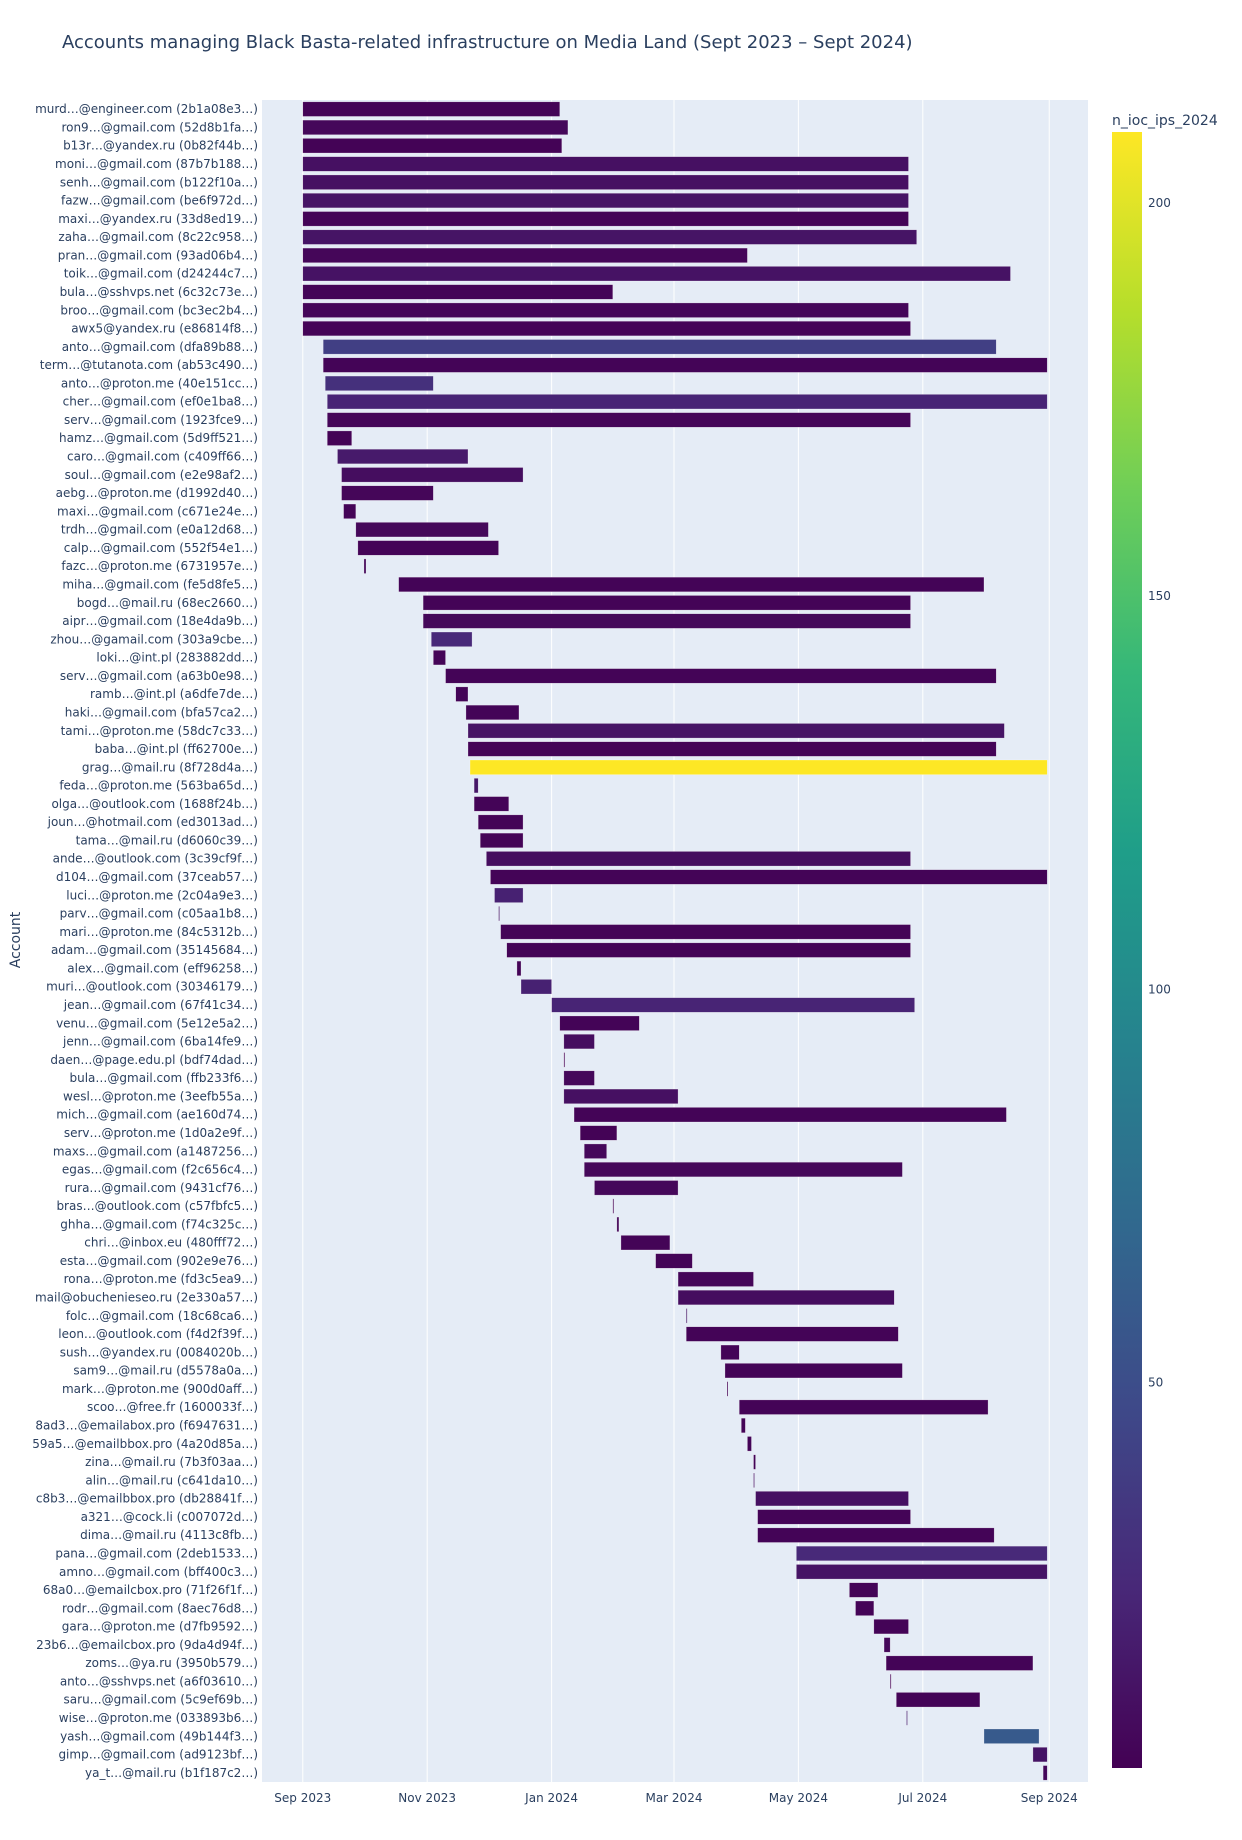 Image resolution: width=1242 pixels, height=1840 pixels. What do you see at coordinates (163, 1078) in the screenshot?
I see `account-label: bula…@gmail.com (ffb233f6…)` at bounding box center [163, 1078].